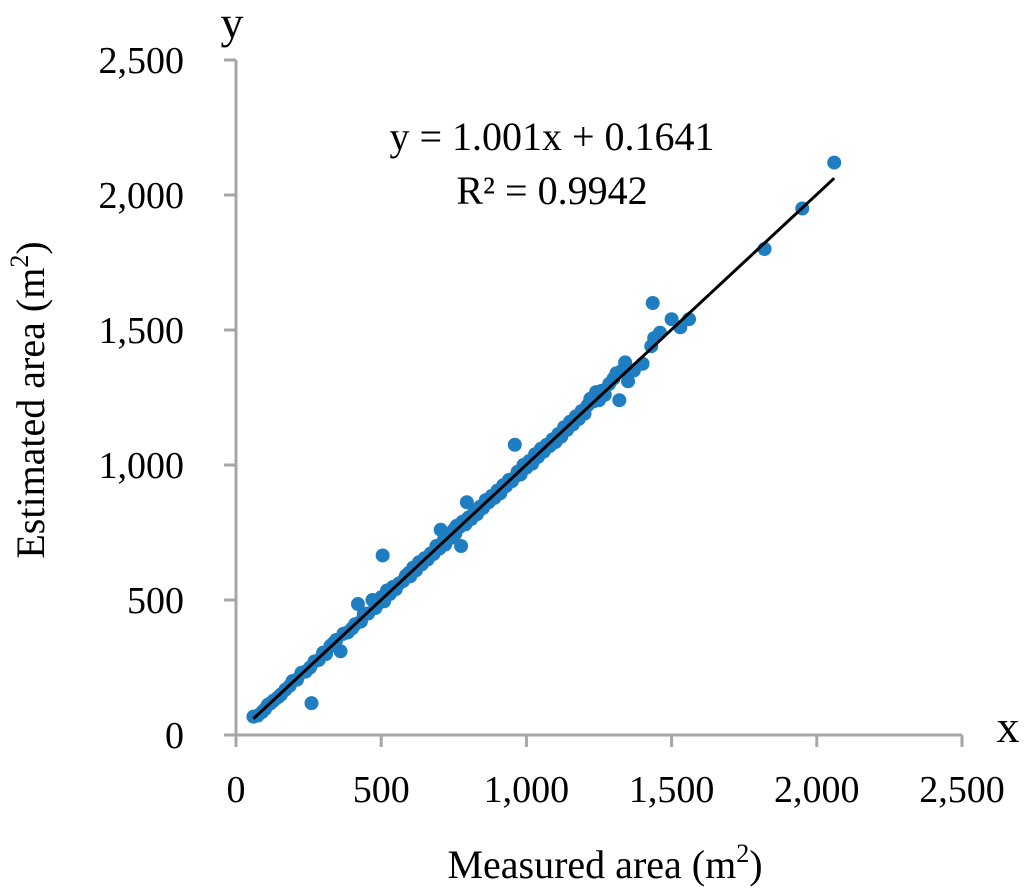 The height and width of the screenshot is (896, 1024). I want to click on x-axis-title: Measured area (m2), so click(604, 863).